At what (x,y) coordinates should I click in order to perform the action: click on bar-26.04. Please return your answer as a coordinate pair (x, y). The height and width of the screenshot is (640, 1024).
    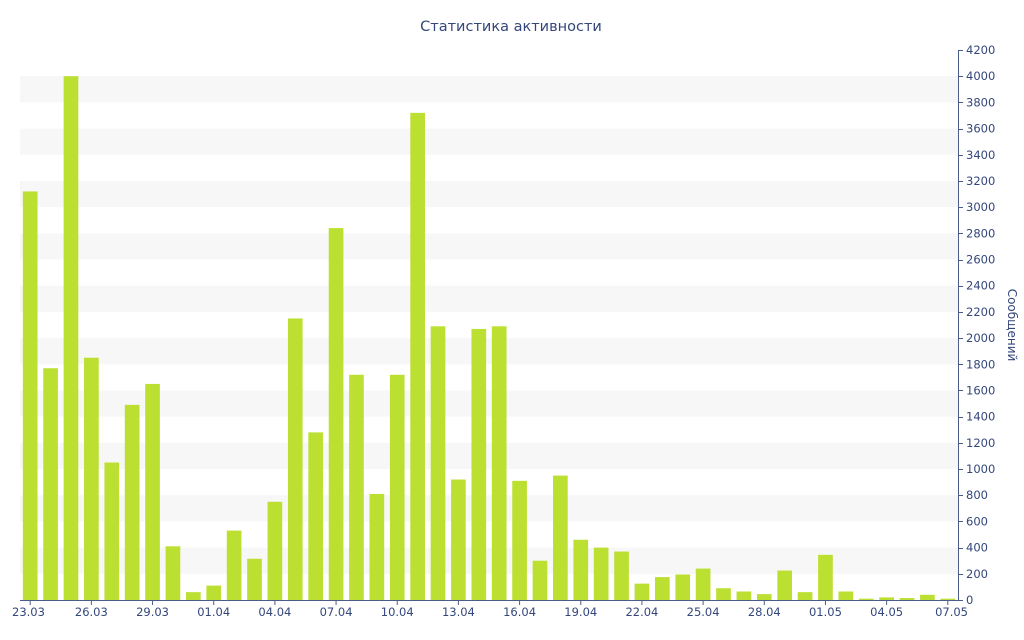
    Looking at the image, I should click on (723, 594).